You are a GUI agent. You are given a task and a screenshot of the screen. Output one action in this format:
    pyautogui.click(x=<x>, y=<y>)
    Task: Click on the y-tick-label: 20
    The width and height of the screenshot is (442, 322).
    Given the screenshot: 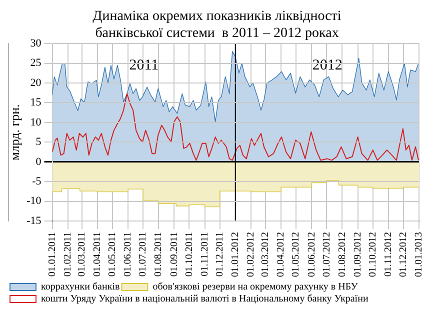 What is the action you would take?
    pyautogui.click(x=36, y=82)
    